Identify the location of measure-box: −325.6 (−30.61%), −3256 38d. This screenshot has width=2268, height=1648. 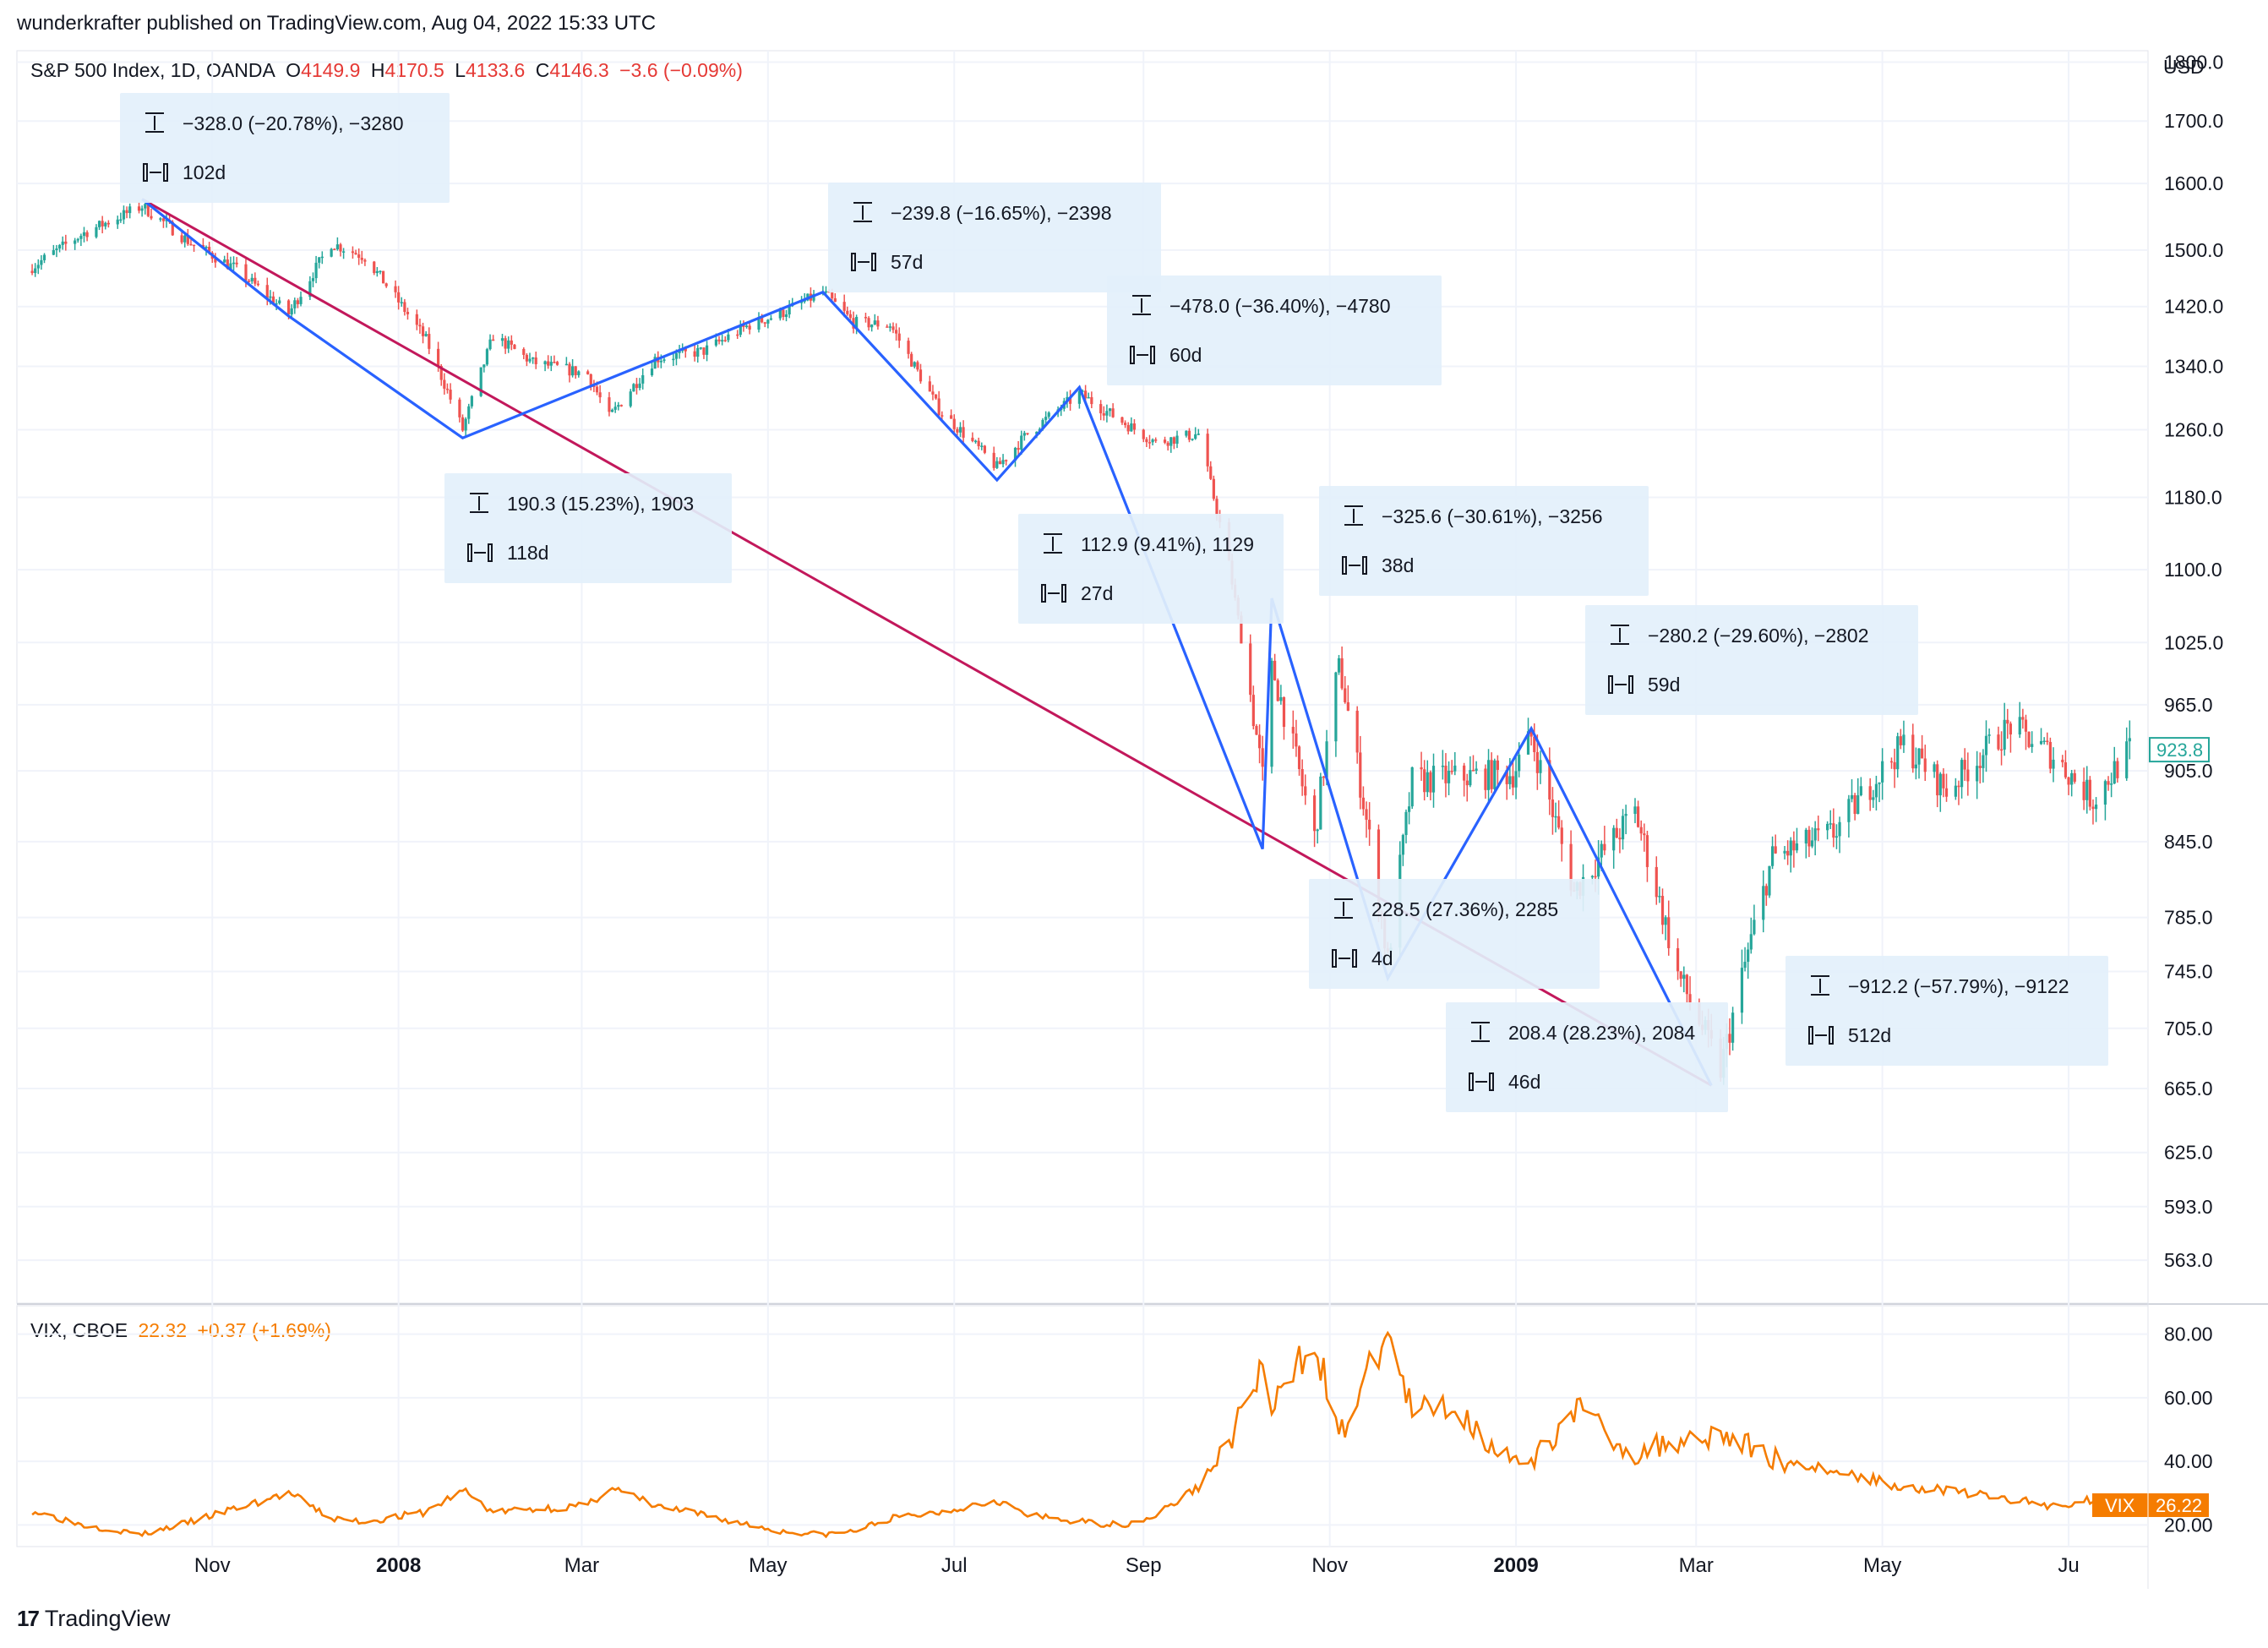
(1484, 541).